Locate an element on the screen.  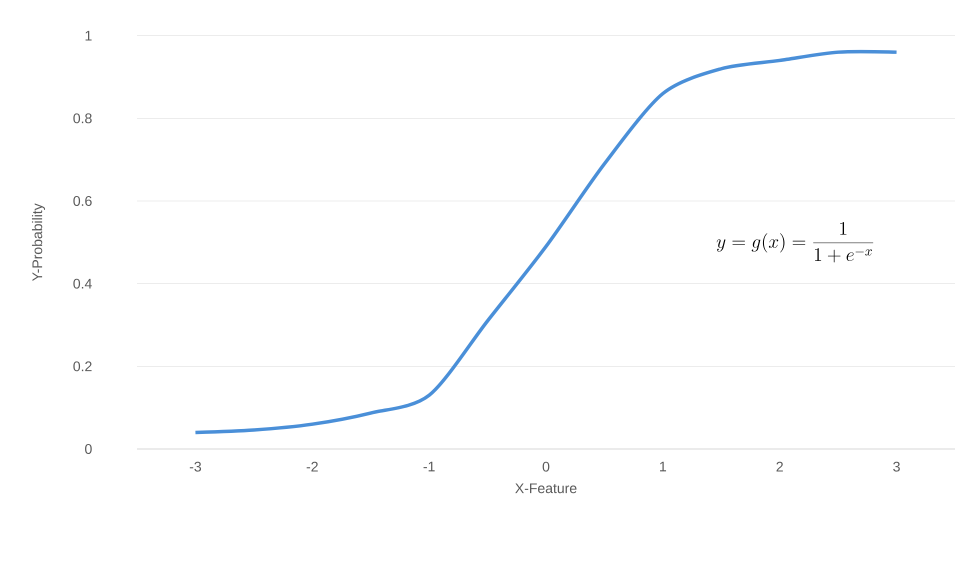
y-tick-label: 0.8 is located at coordinates (82, 118).